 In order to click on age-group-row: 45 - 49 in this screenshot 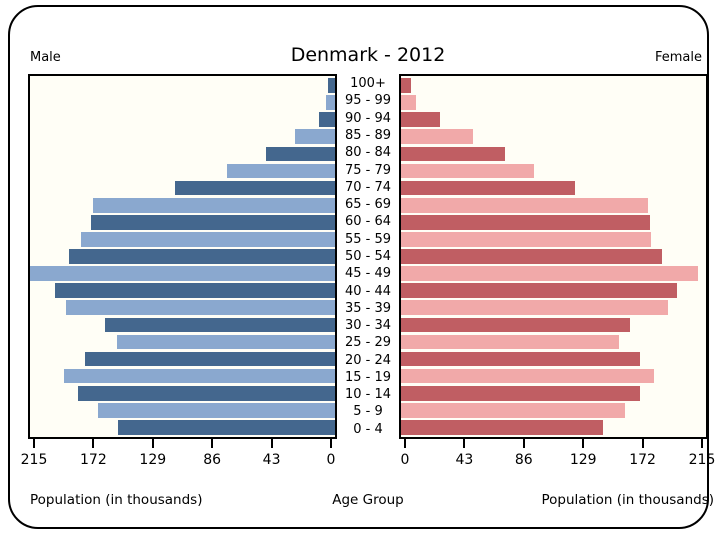, I will do `click(368, 273)`.